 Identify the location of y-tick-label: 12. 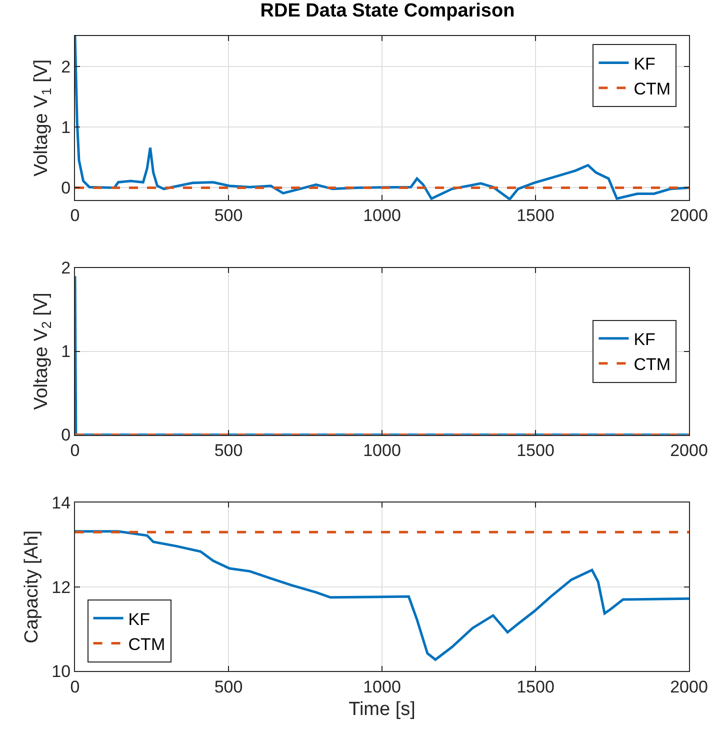
(61, 587).